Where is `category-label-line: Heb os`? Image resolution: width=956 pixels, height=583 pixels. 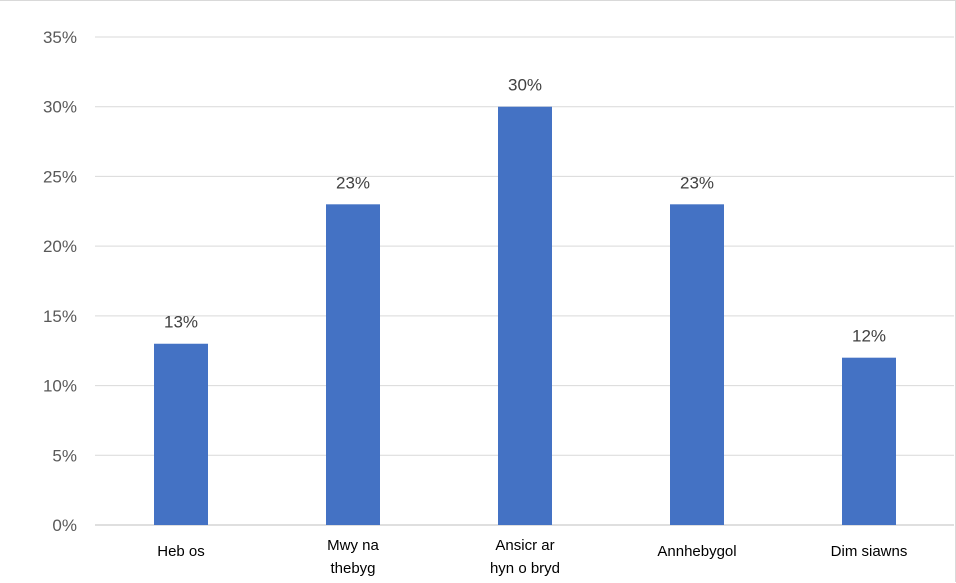 category-label-line: Heb os is located at coordinates (181, 551).